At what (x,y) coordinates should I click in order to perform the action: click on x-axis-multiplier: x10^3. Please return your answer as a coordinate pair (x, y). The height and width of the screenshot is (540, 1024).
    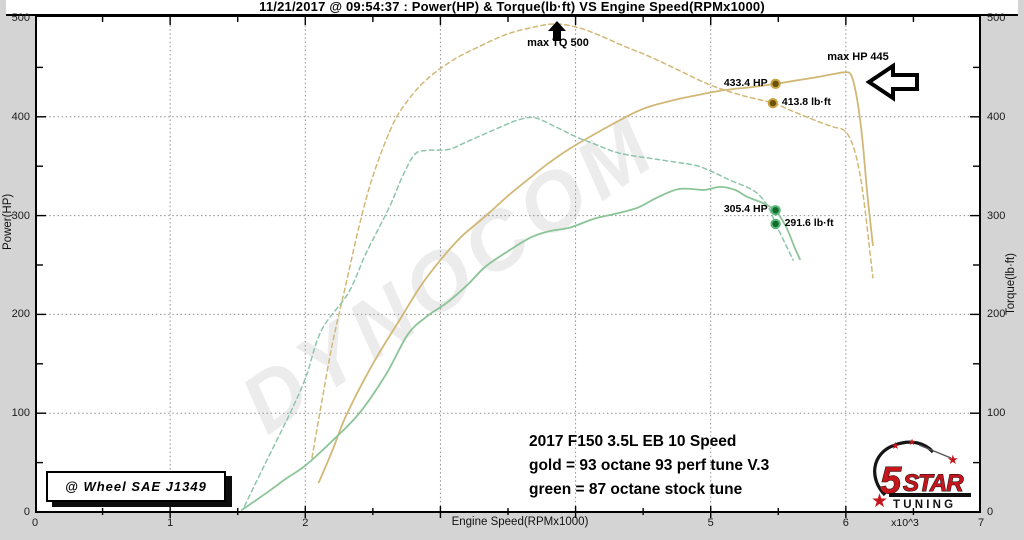
    Looking at the image, I should click on (905, 523).